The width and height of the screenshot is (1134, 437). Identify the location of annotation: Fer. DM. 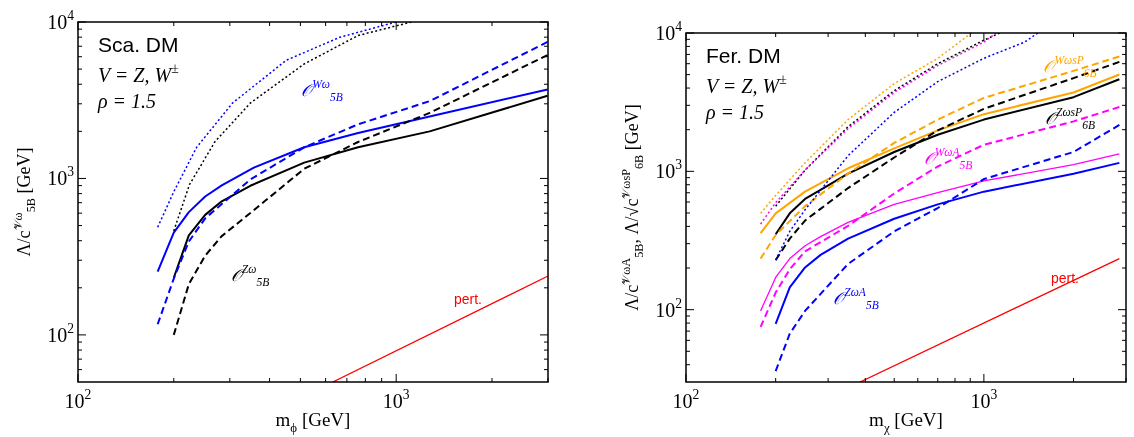
(743, 55).